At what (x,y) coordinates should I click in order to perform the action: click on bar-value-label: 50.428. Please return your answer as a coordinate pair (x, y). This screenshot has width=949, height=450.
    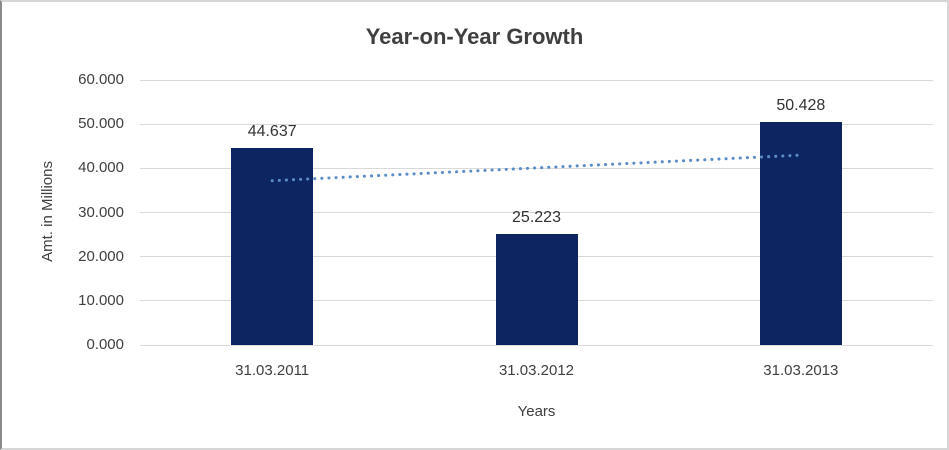
    Looking at the image, I should click on (801, 106).